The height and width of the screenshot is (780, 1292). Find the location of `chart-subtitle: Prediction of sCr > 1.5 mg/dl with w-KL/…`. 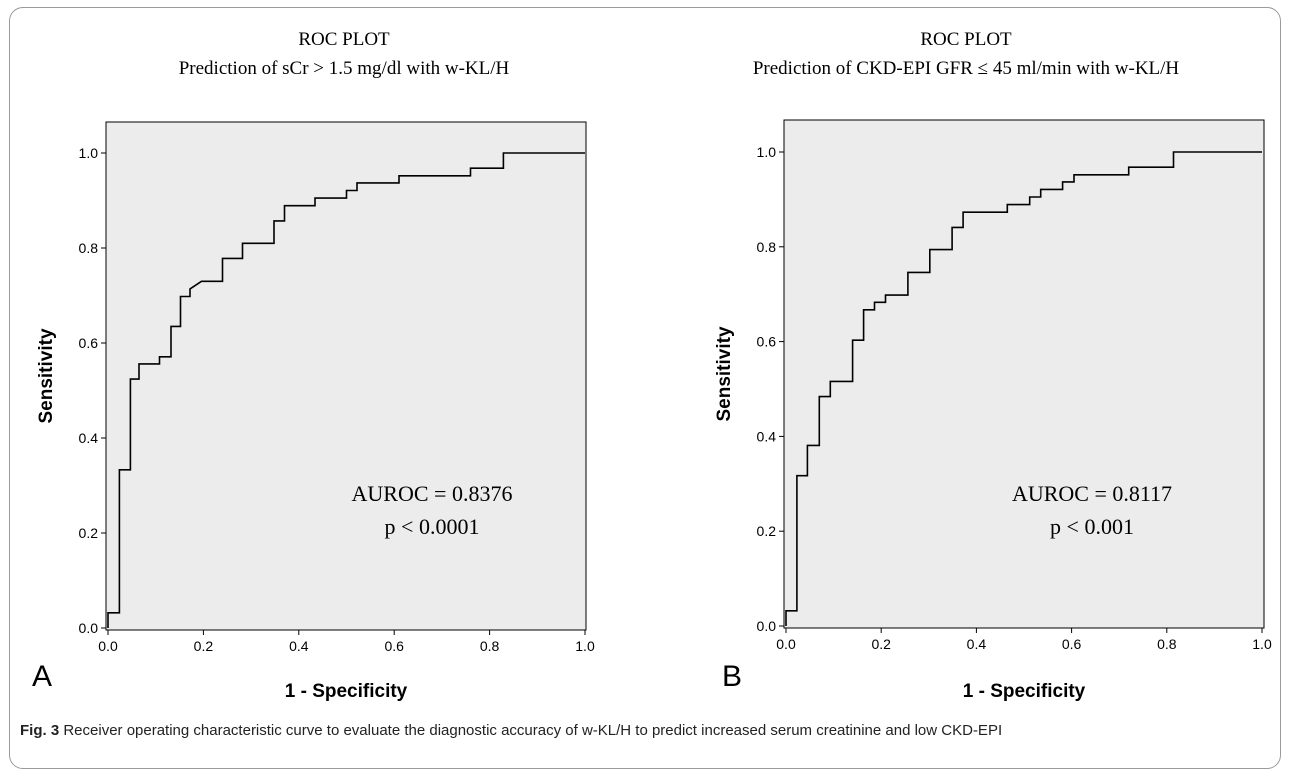

chart-subtitle: Prediction of sCr > 1.5 mg/dl with w-KL/… is located at coordinates (344, 68).